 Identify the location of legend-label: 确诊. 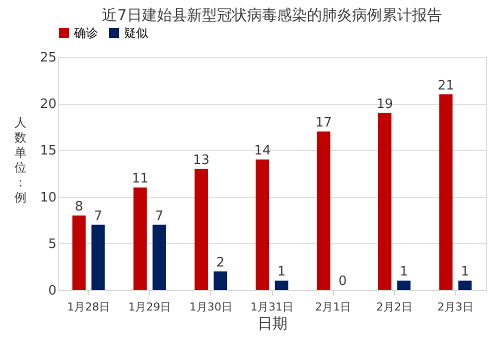
(85, 33).